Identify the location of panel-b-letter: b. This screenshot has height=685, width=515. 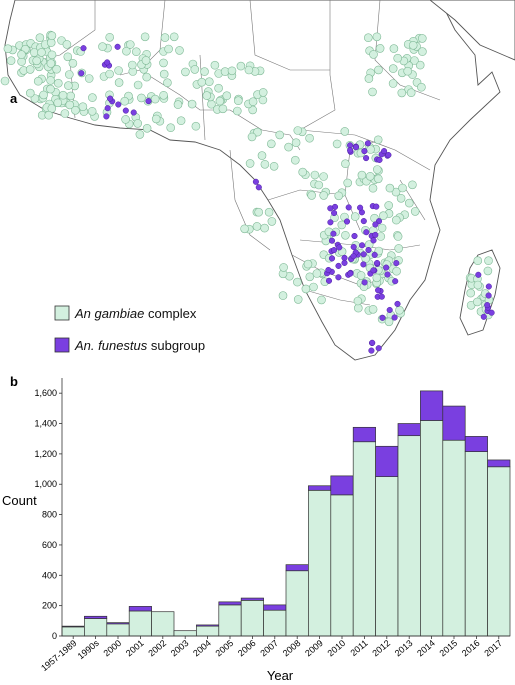
(14, 381).